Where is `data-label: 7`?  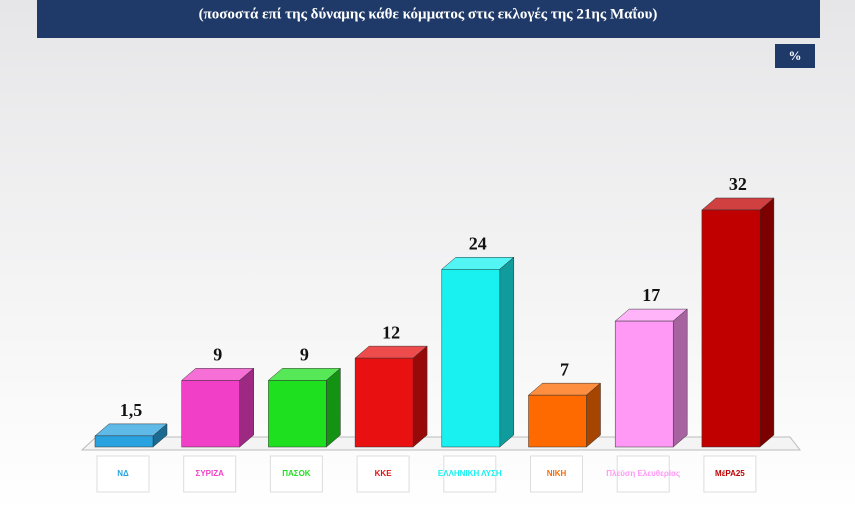 data-label: 7 is located at coordinates (564, 369).